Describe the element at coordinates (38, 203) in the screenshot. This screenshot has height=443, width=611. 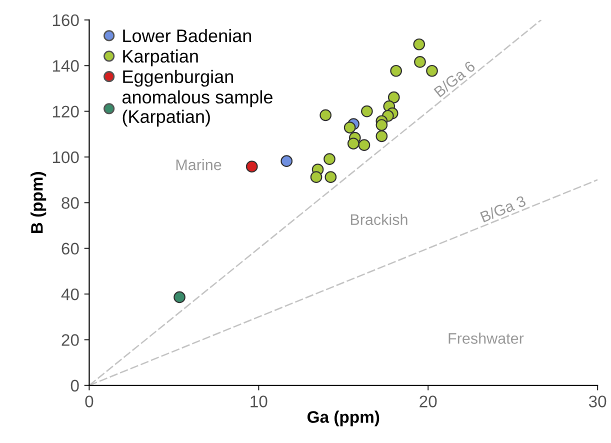
I see `y-axis-title: B (ppm)` at that location.